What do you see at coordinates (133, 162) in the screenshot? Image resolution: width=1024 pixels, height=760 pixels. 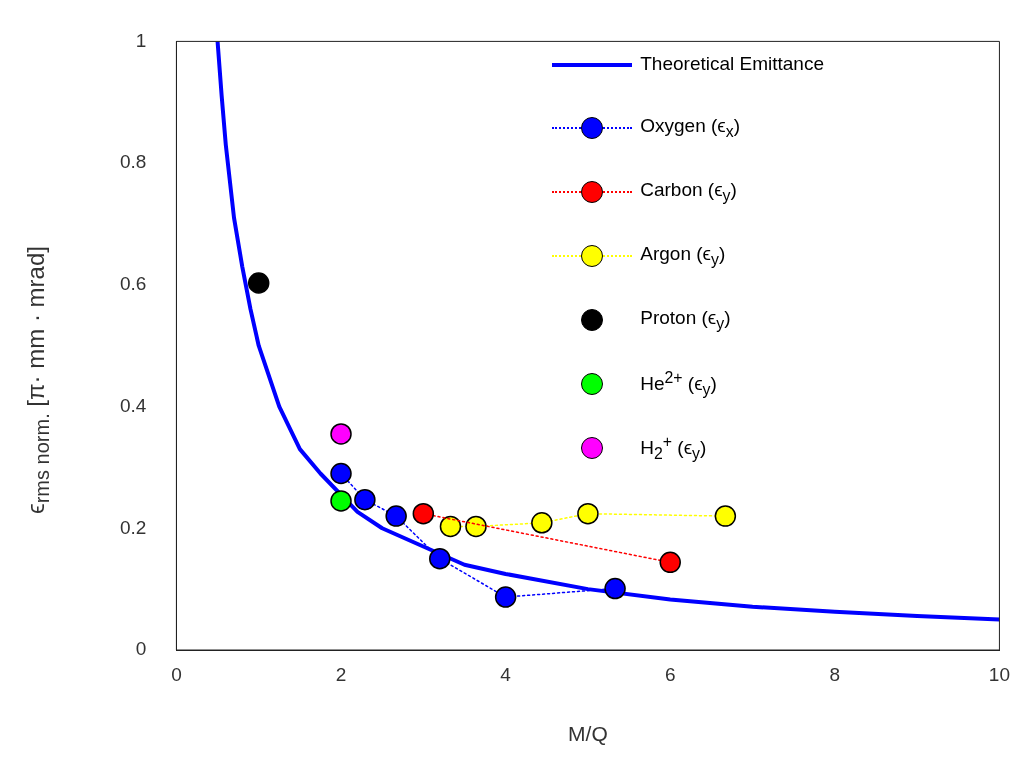 I see `y-tick-label: 0.8` at bounding box center [133, 162].